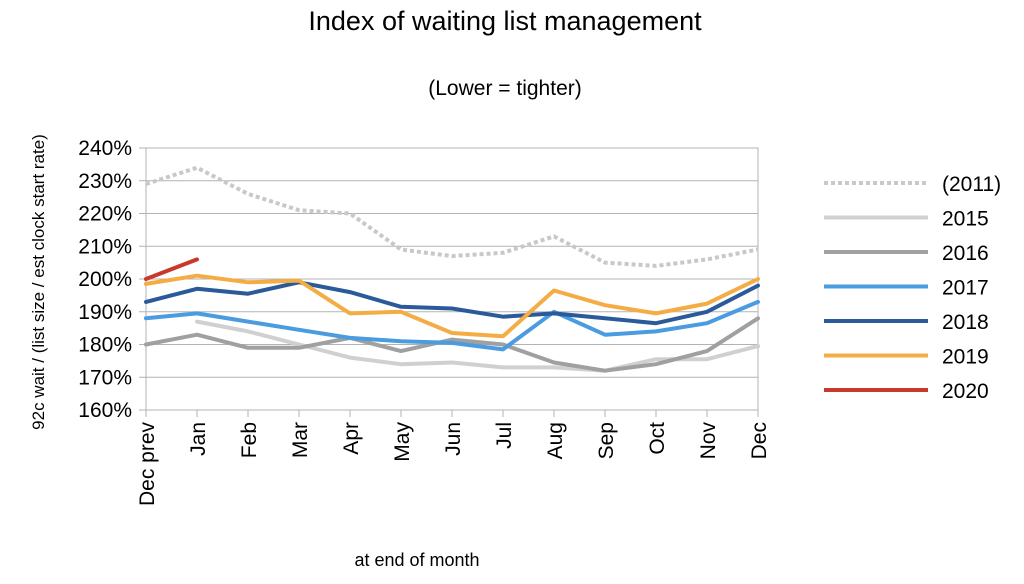  What do you see at coordinates (606, 440) in the screenshot?
I see `x-tick-label: Sep` at bounding box center [606, 440].